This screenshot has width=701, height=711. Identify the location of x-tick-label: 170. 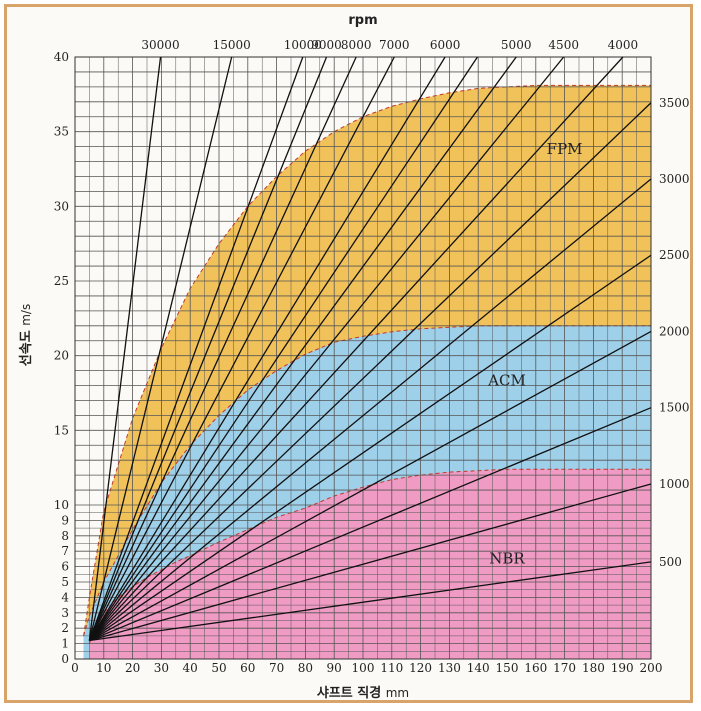
(564, 668).